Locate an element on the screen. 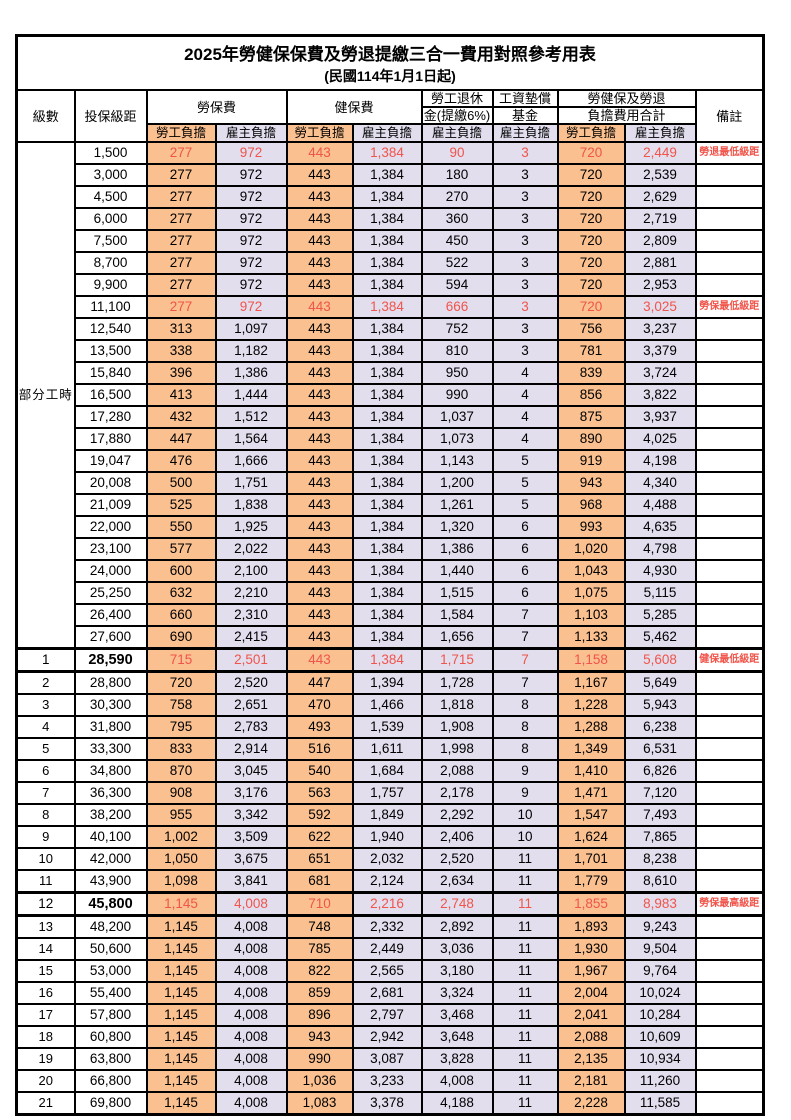 Image resolution: width=791 pixels, height=1120 pixels. value-cell: 972 is located at coordinates (251, 285).